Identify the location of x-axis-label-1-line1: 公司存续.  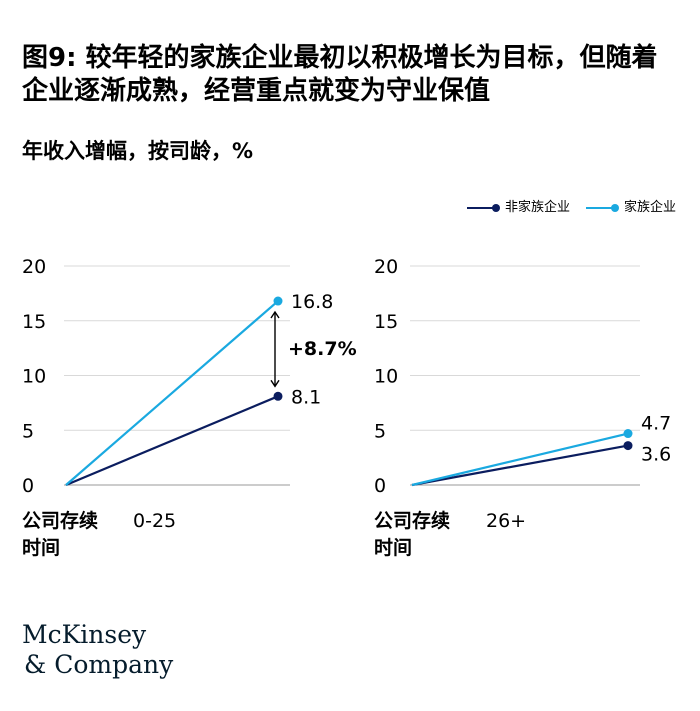
(60, 520).